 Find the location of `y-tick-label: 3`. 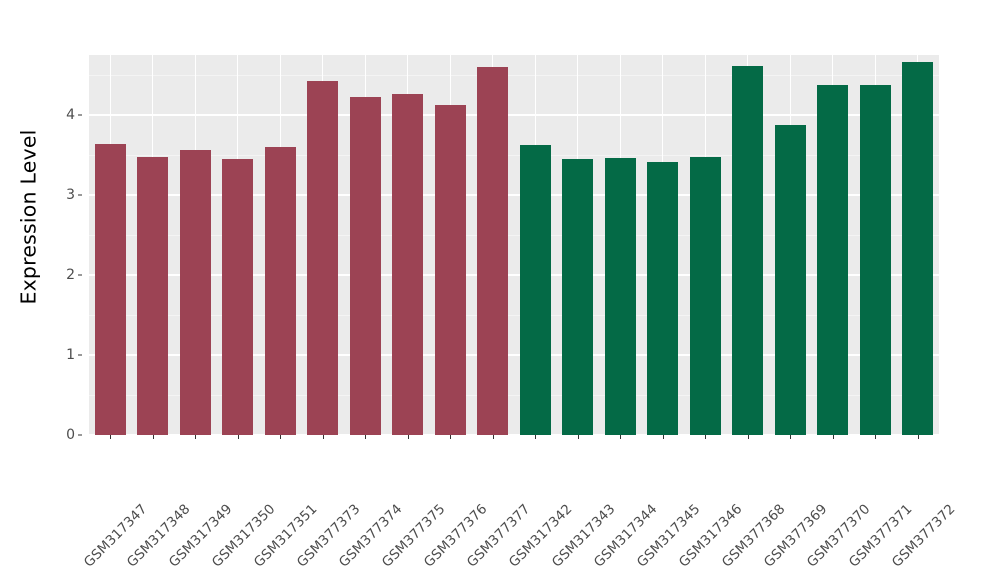

y-tick-label: 3 is located at coordinates (70, 195).